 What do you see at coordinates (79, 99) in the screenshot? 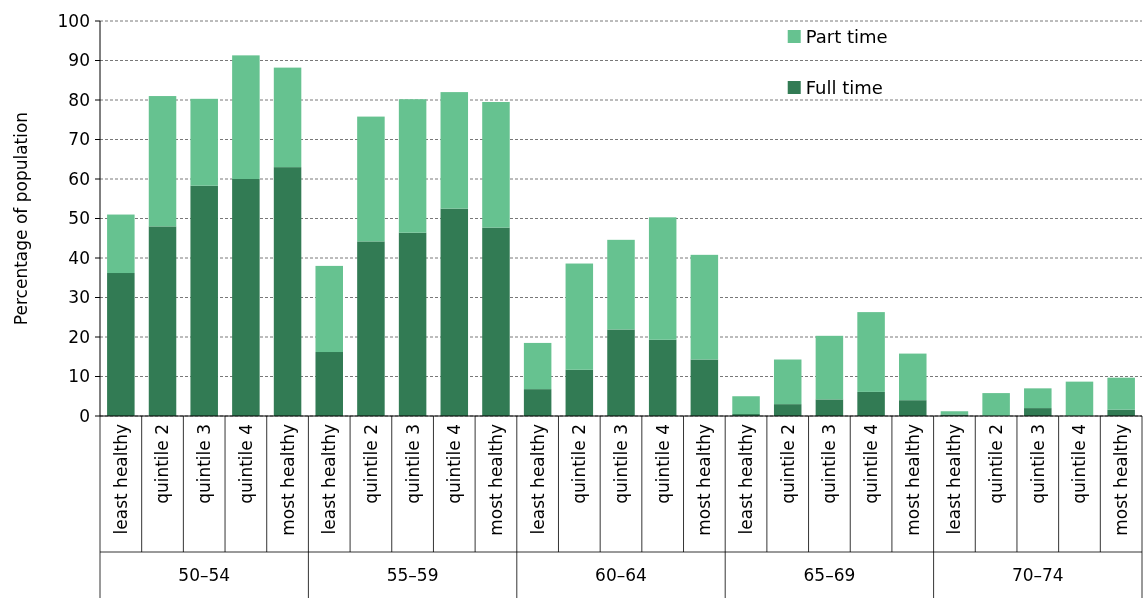
I see `y-tick-label: 80` at bounding box center [79, 99].